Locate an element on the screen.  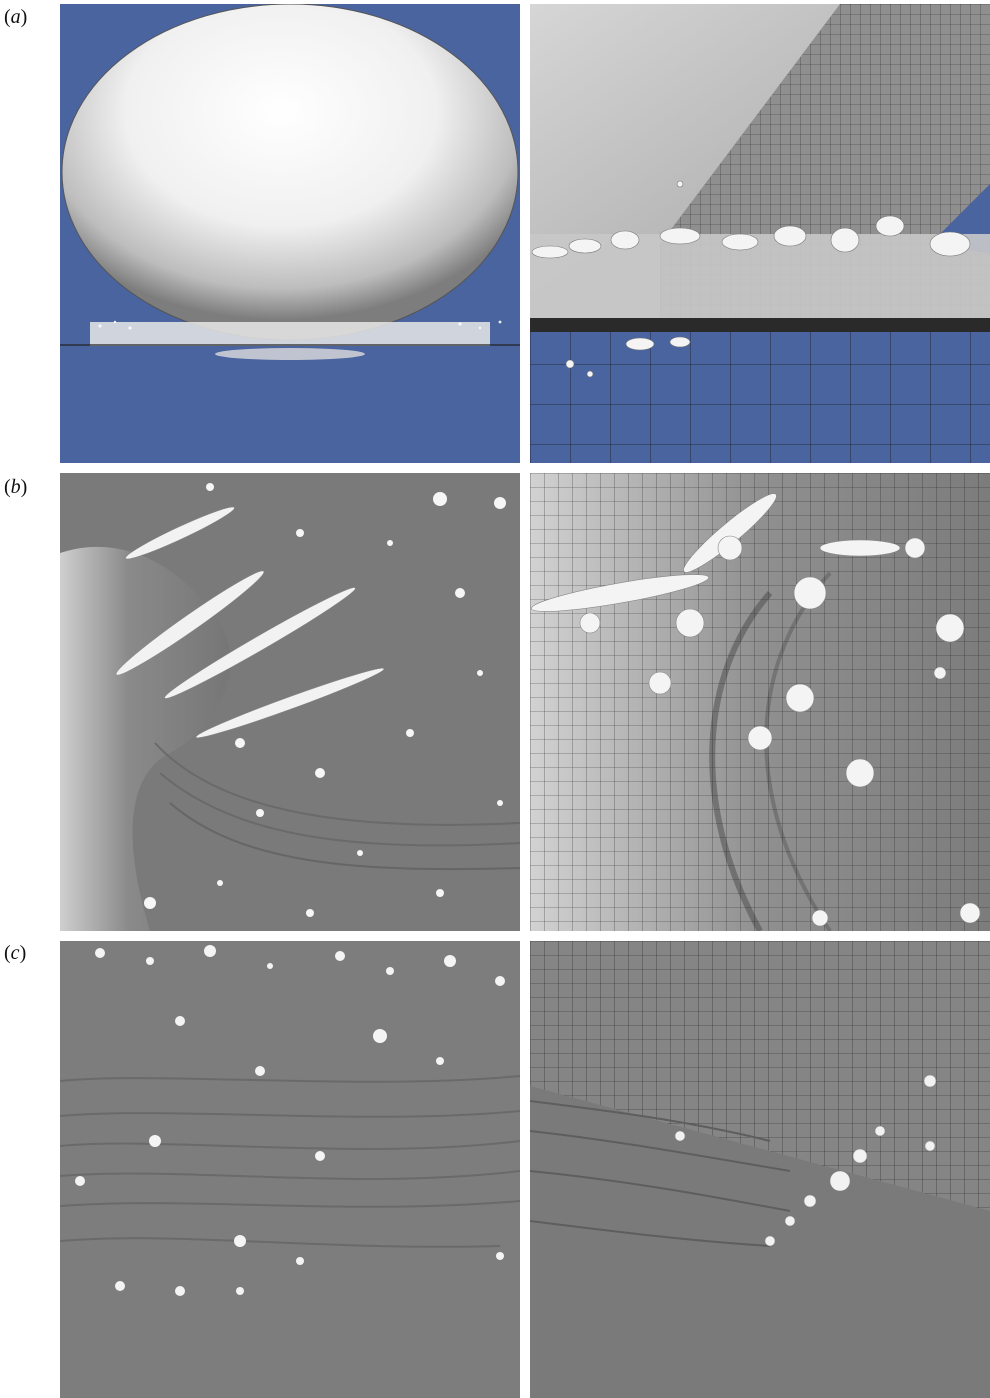
row-label-a: (a) is located at coordinates (16, 17).